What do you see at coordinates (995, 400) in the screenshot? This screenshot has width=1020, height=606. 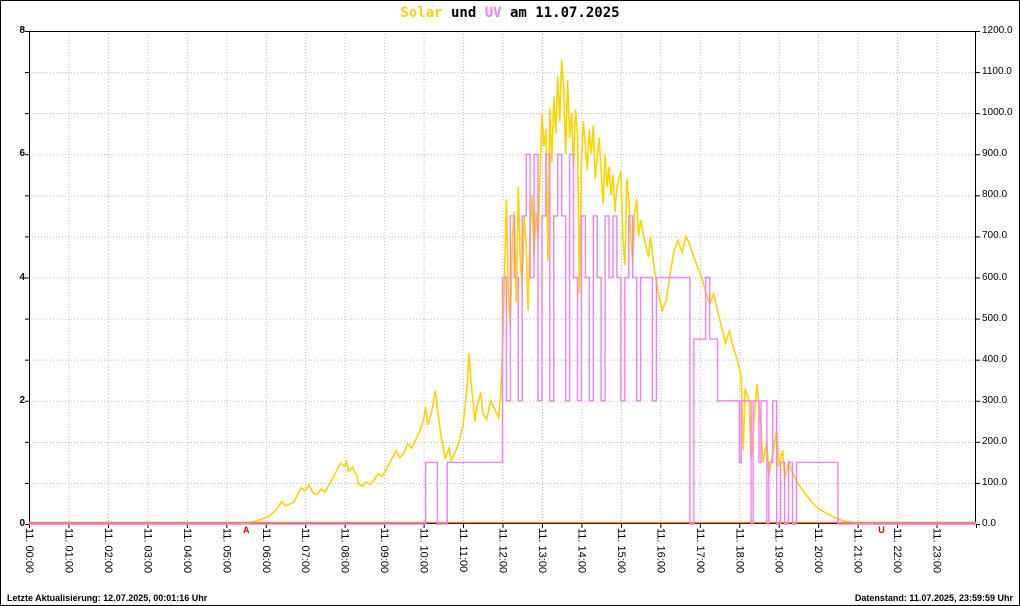 I see `y-right-tick-label: 300.0` at bounding box center [995, 400].